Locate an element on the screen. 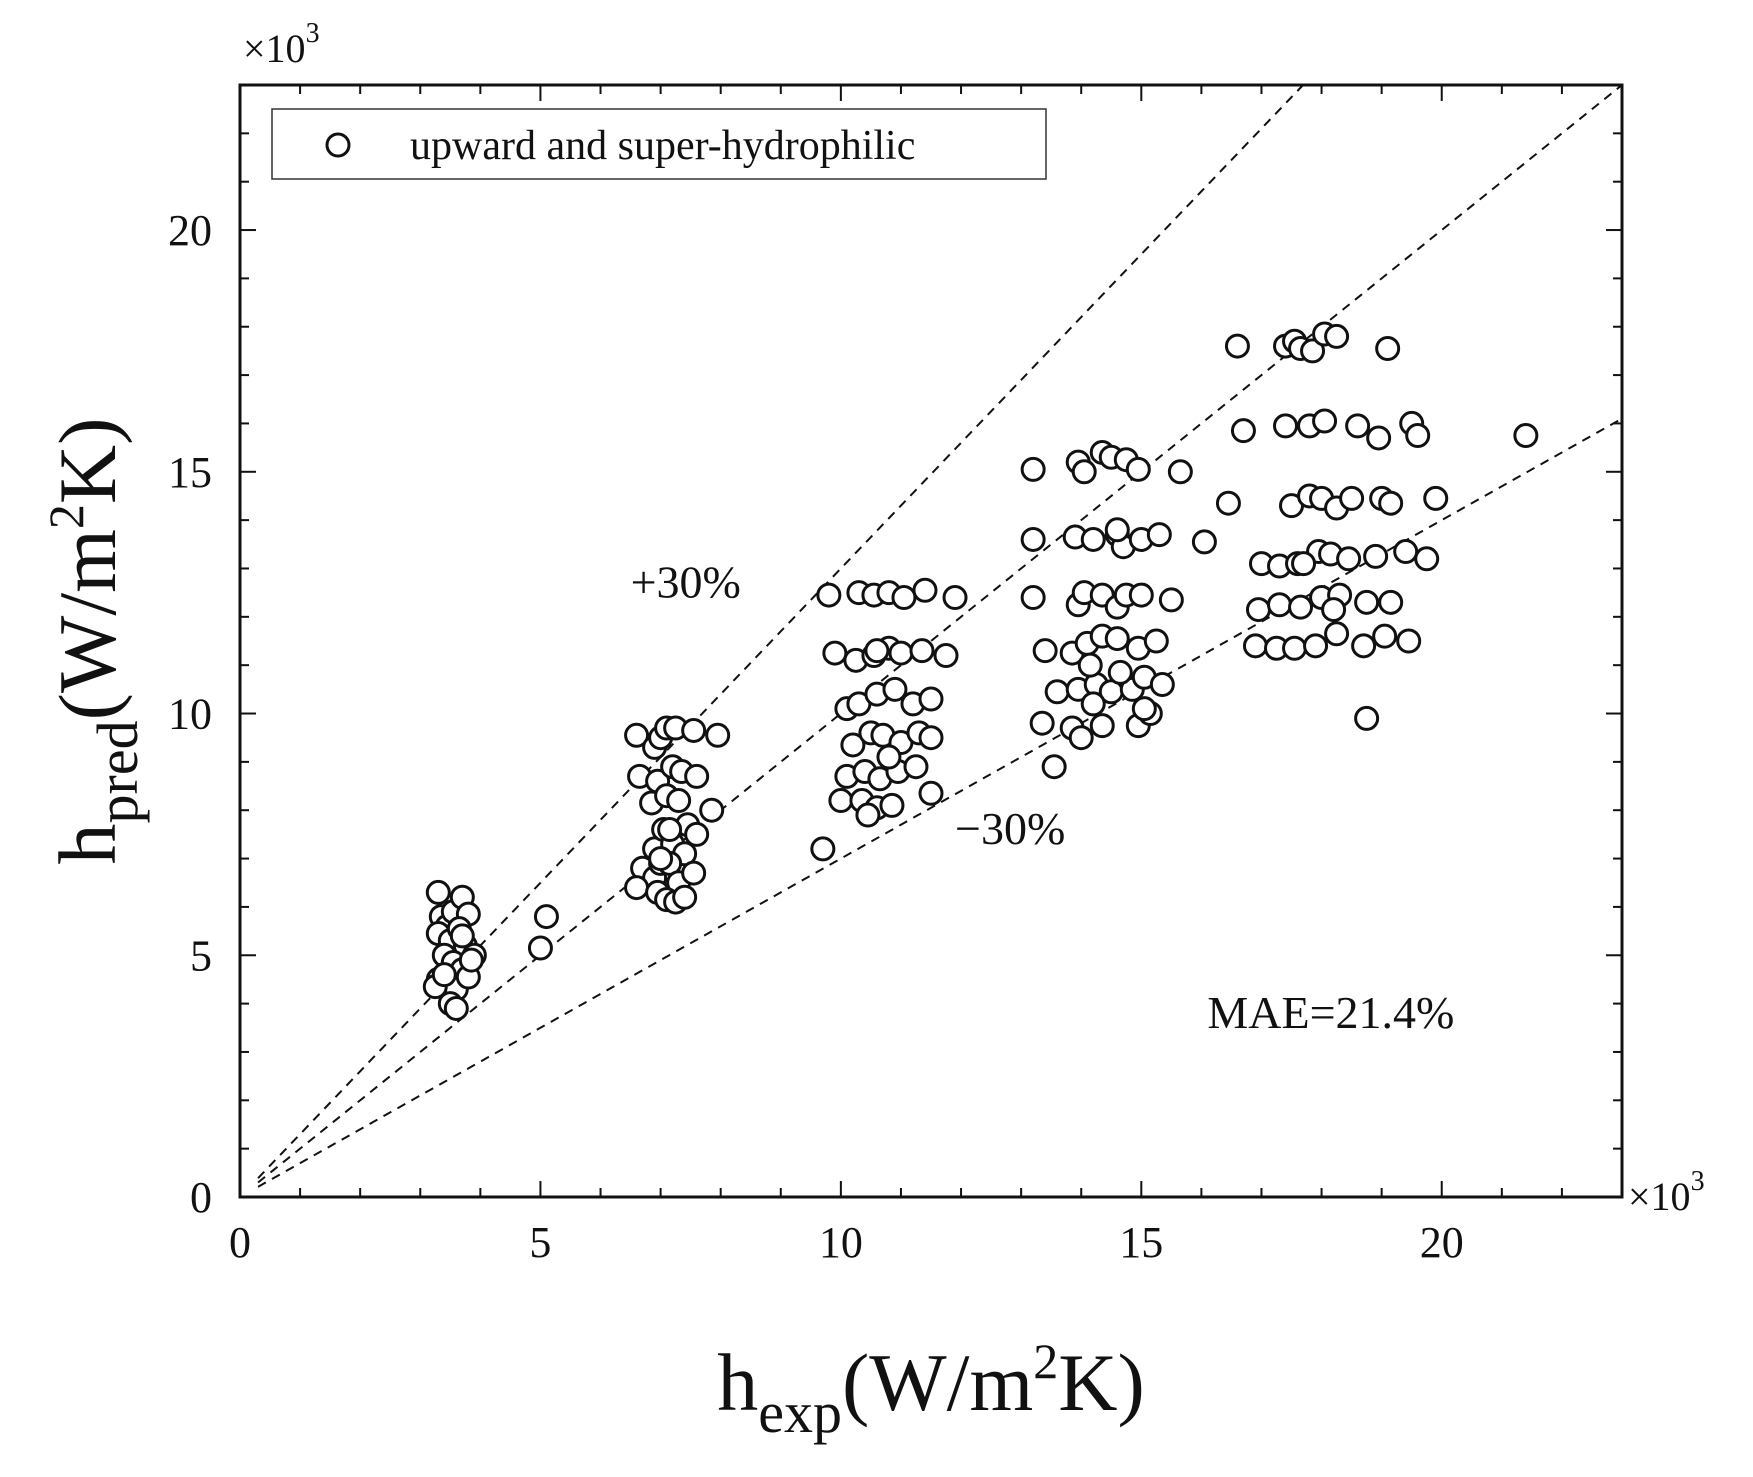 The width and height of the screenshot is (1753, 1477). legend-marker is located at coordinates (338, 145).